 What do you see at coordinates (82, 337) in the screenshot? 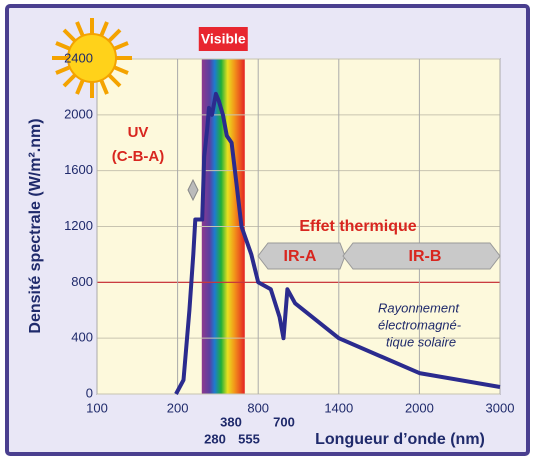
I see `y-tick-label: 400` at bounding box center [82, 337].